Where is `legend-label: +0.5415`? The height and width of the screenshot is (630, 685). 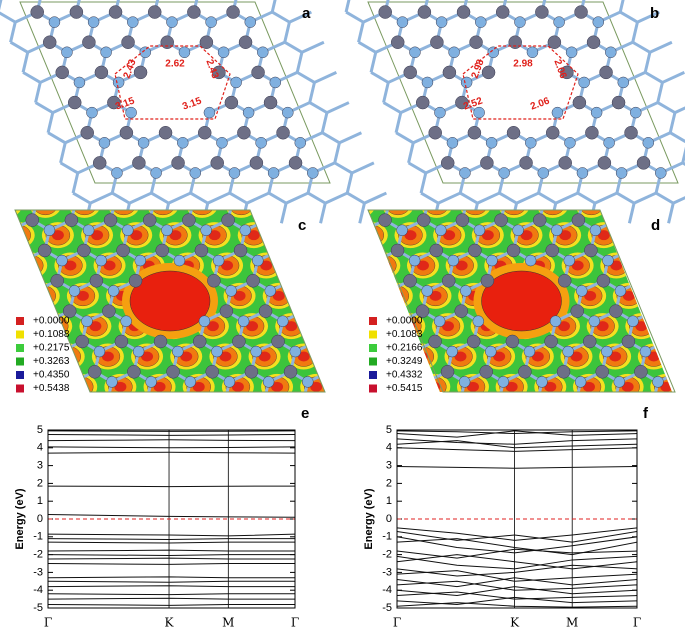 legend-label: +0.5415 is located at coordinates (404, 388).